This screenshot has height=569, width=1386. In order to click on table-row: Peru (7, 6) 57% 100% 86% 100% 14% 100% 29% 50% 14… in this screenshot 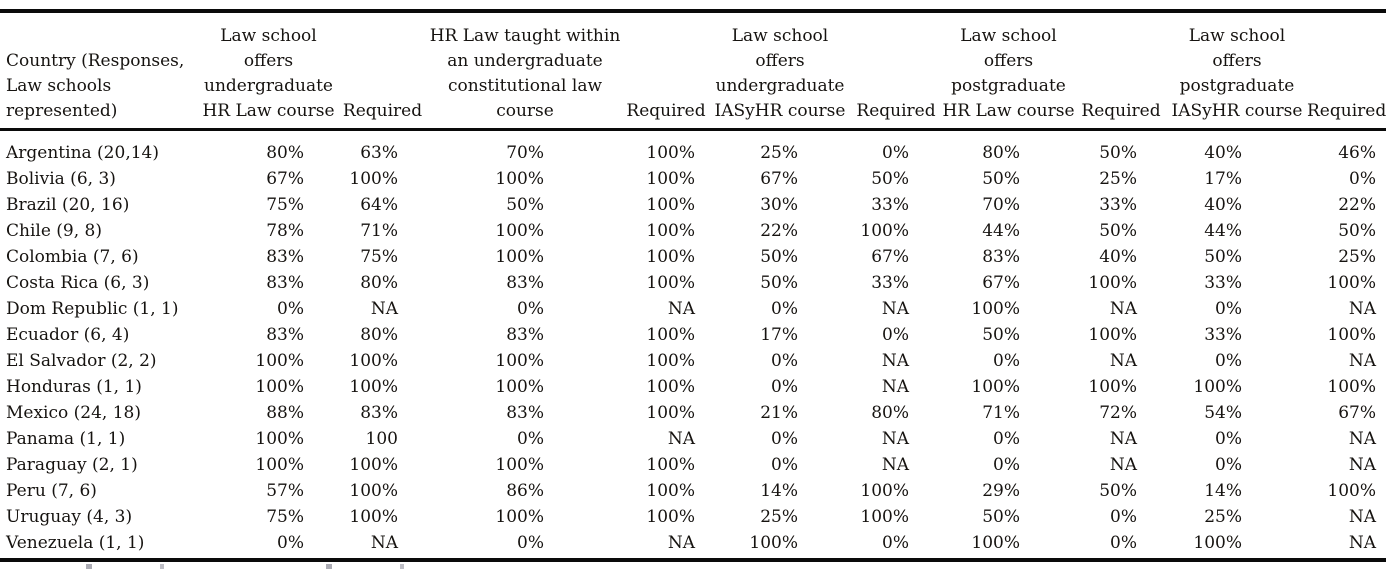, I will do `click(693, 491)`.